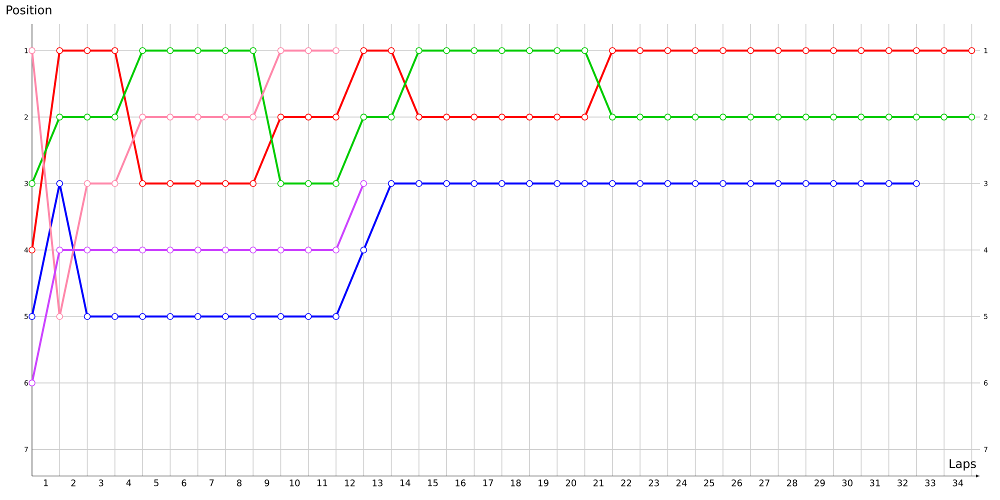 Image resolution: width=1000 pixels, height=500 pixels. What do you see at coordinates (29, 9) in the screenshot?
I see `y-axis-title: Position` at bounding box center [29, 9].